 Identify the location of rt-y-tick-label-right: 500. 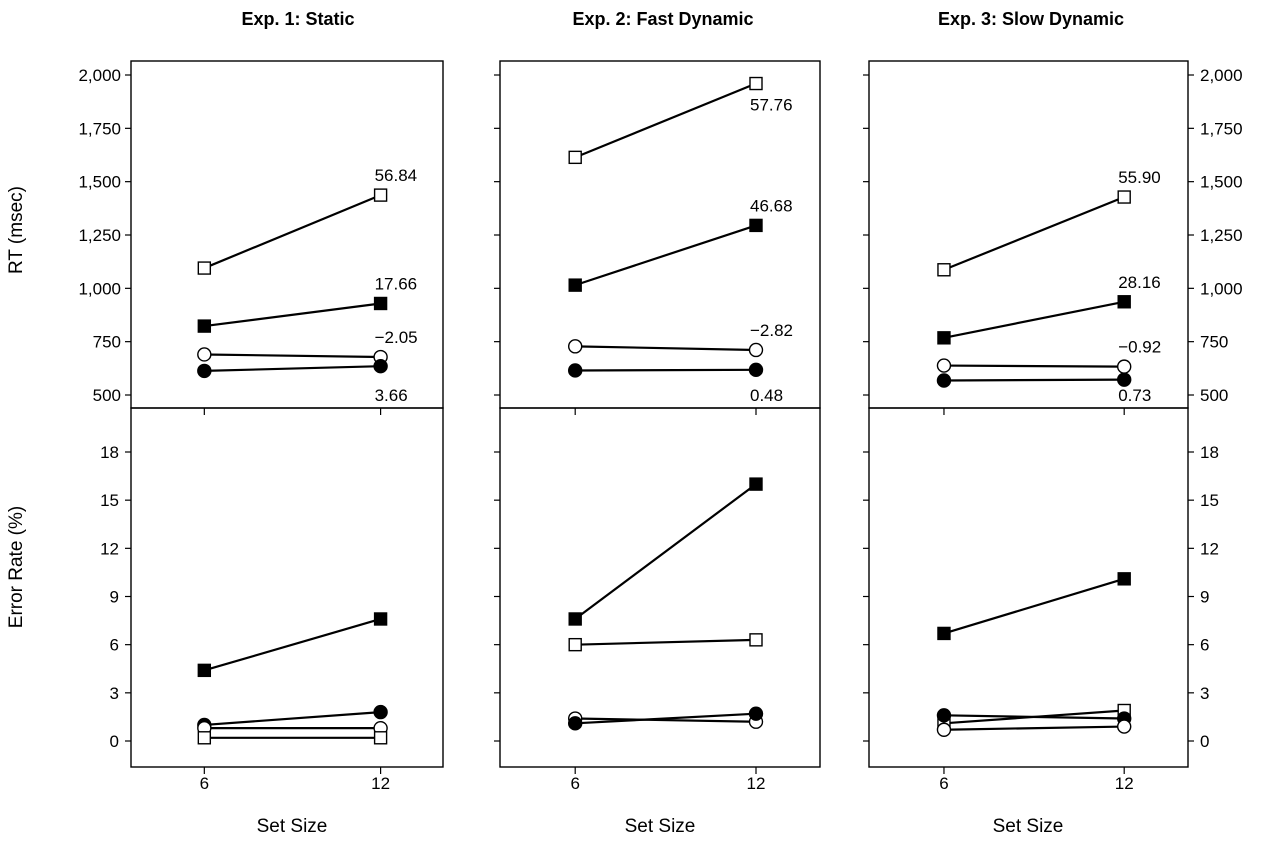
(1214, 395).